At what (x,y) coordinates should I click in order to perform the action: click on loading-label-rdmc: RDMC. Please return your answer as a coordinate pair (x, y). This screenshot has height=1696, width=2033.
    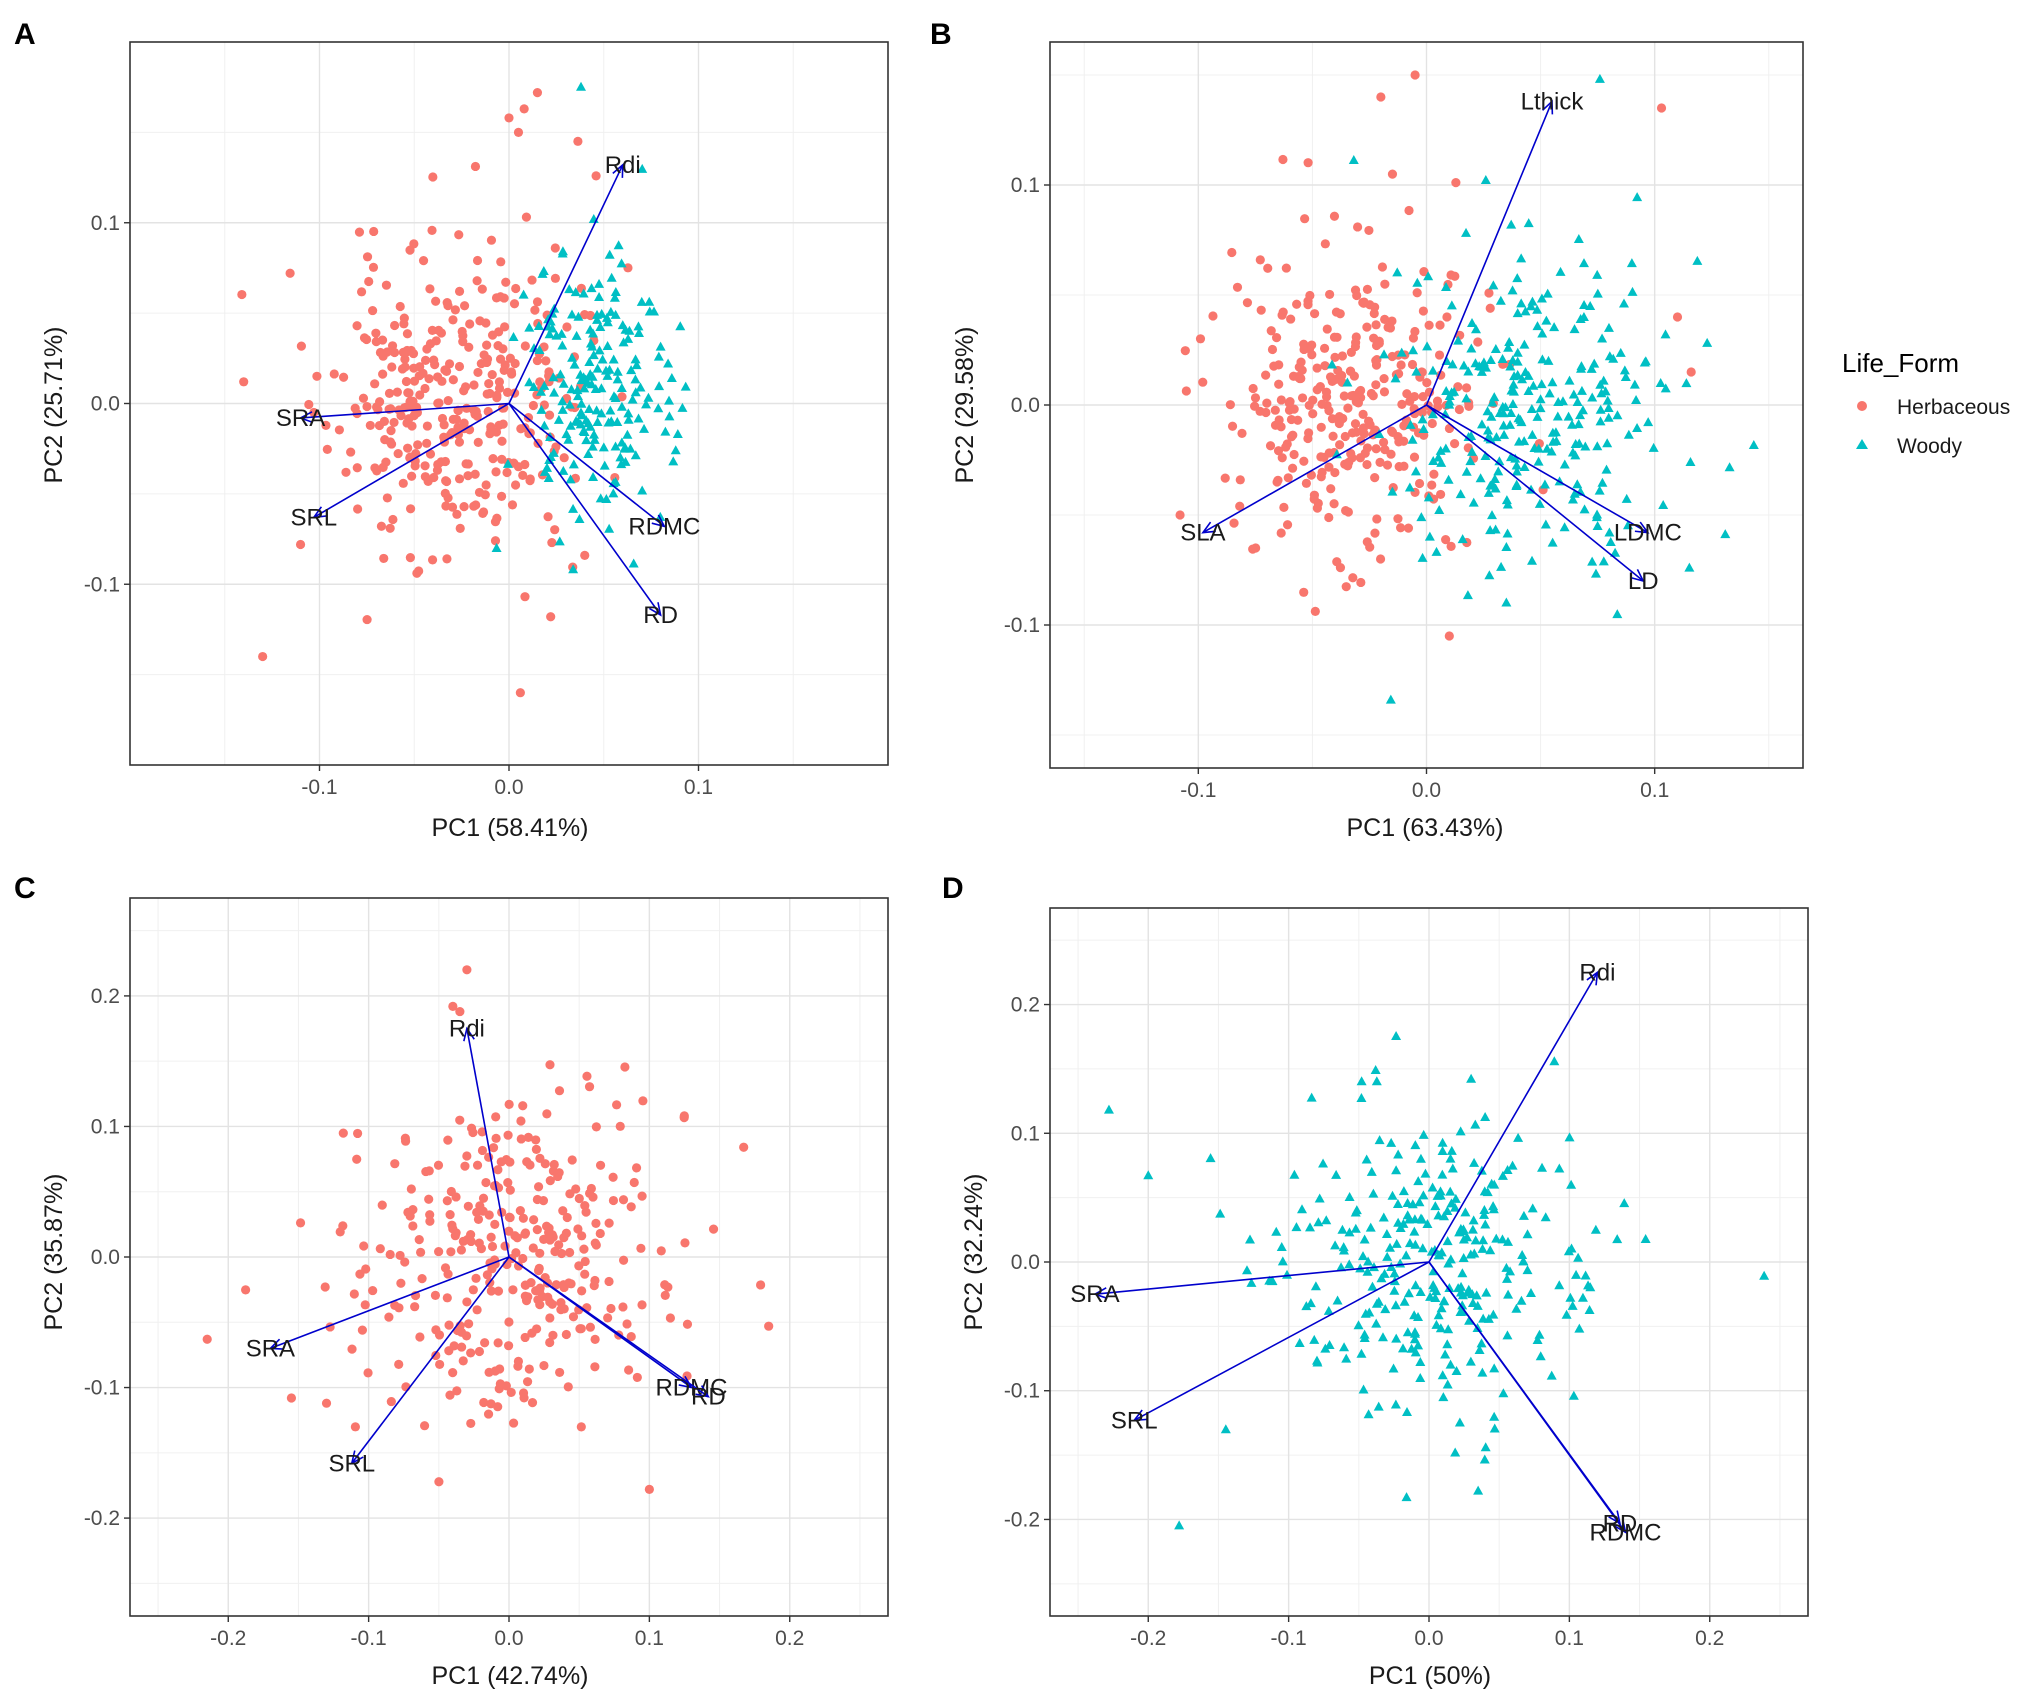
    Looking at the image, I should click on (664, 526).